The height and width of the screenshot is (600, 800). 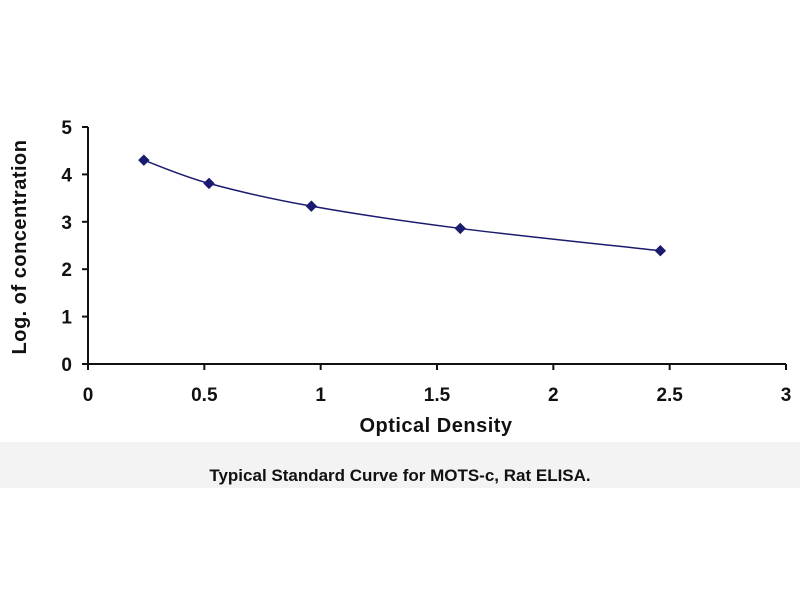 I want to click on x-tick-label: 1, so click(x=320, y=395).